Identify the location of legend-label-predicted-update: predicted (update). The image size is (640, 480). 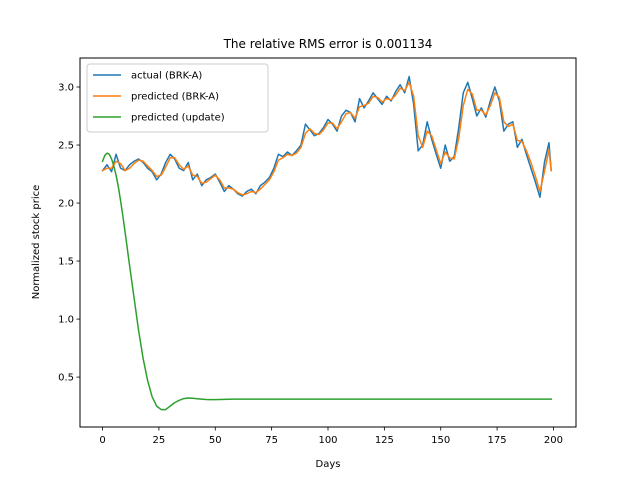
(178, 118).